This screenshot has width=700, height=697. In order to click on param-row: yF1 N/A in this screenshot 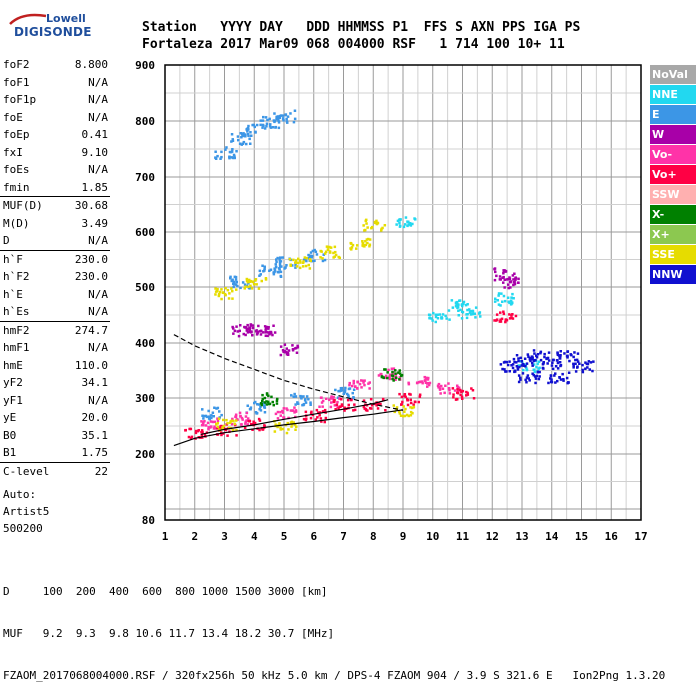, I will do `click(55, 401)`.